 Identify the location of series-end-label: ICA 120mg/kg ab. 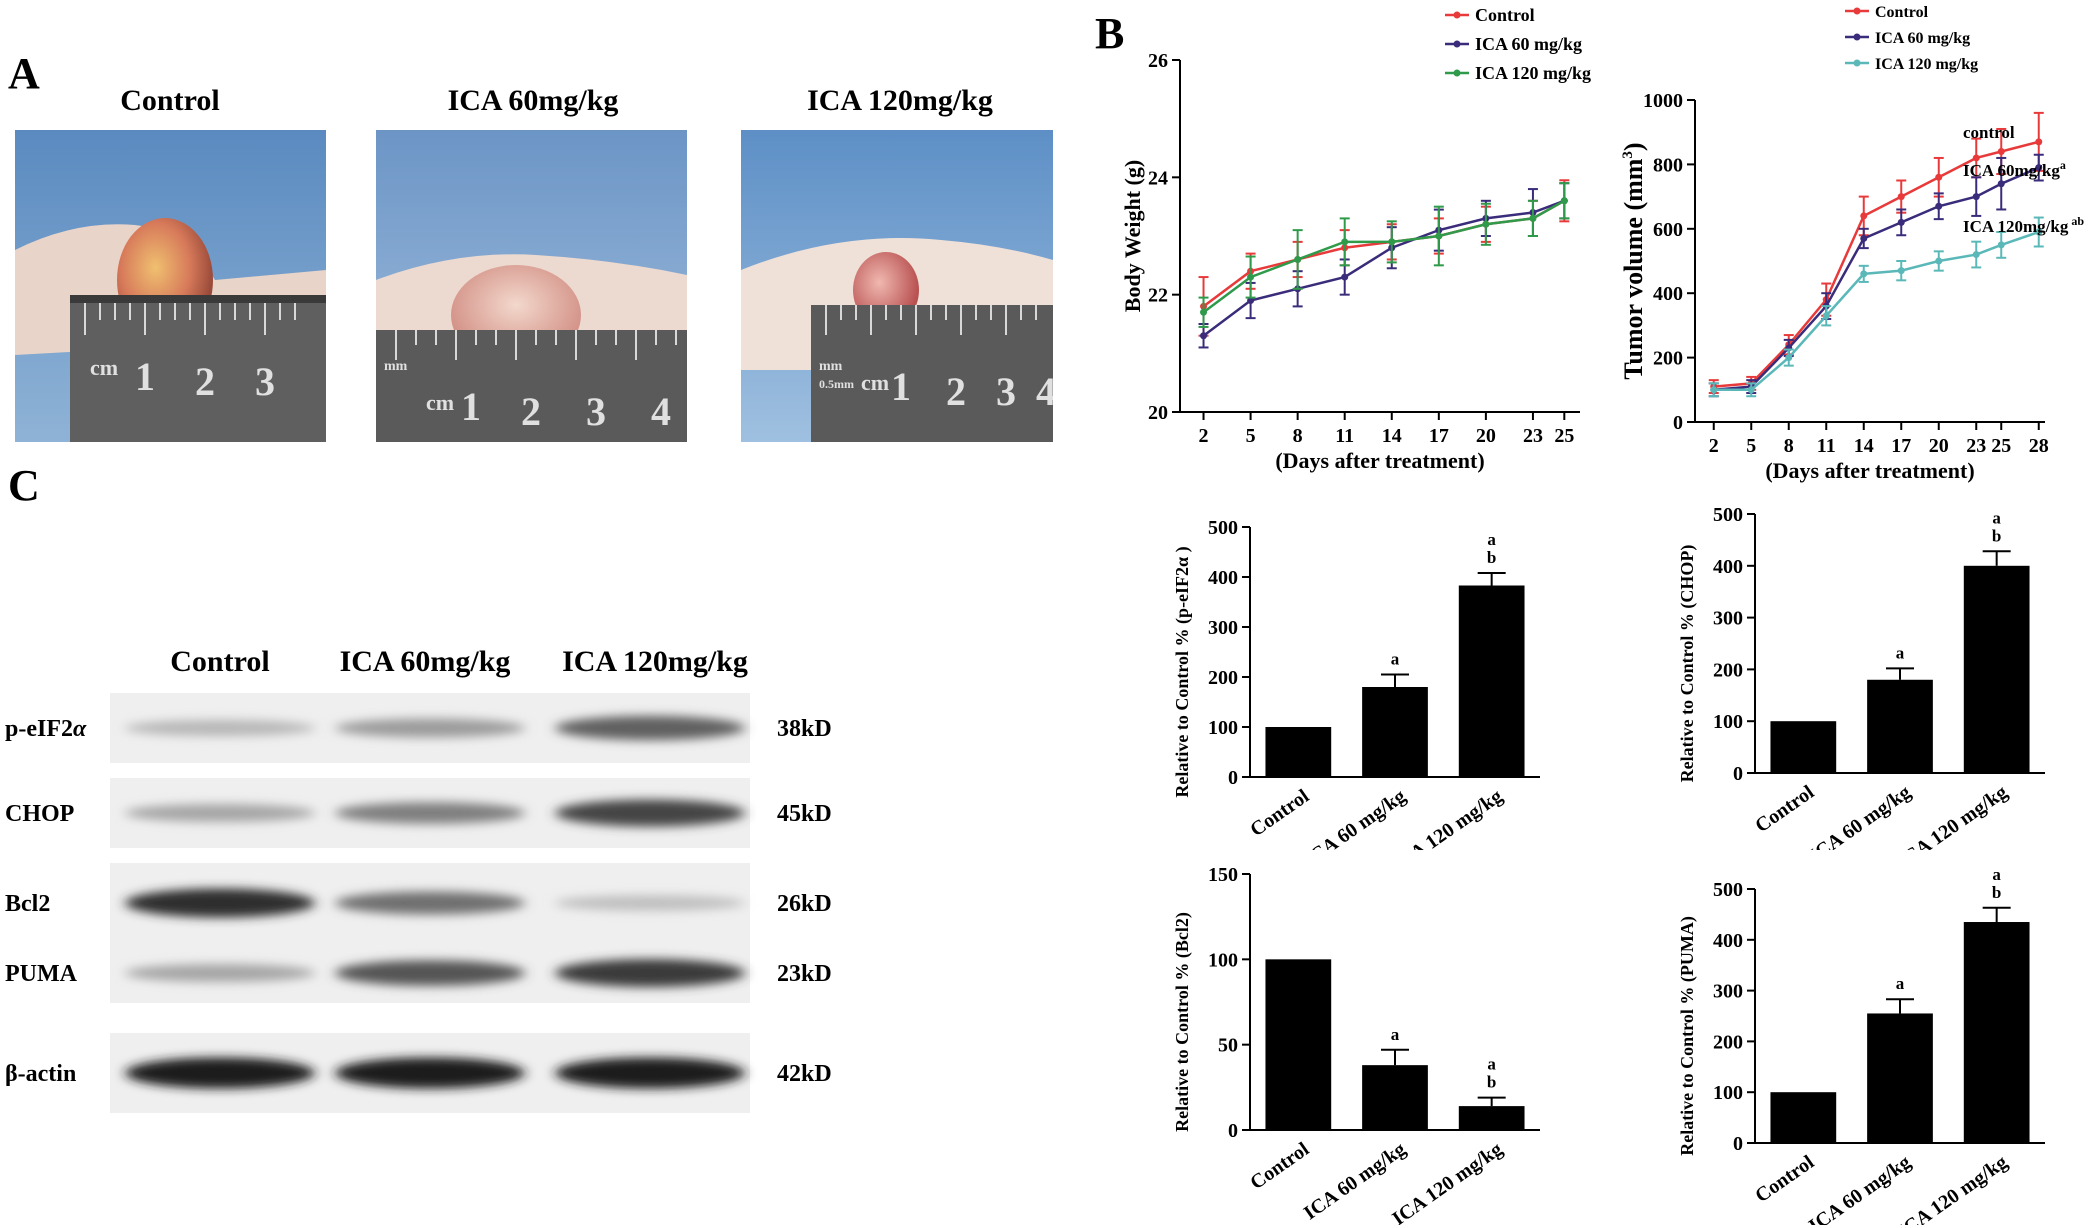
(2023, 225).